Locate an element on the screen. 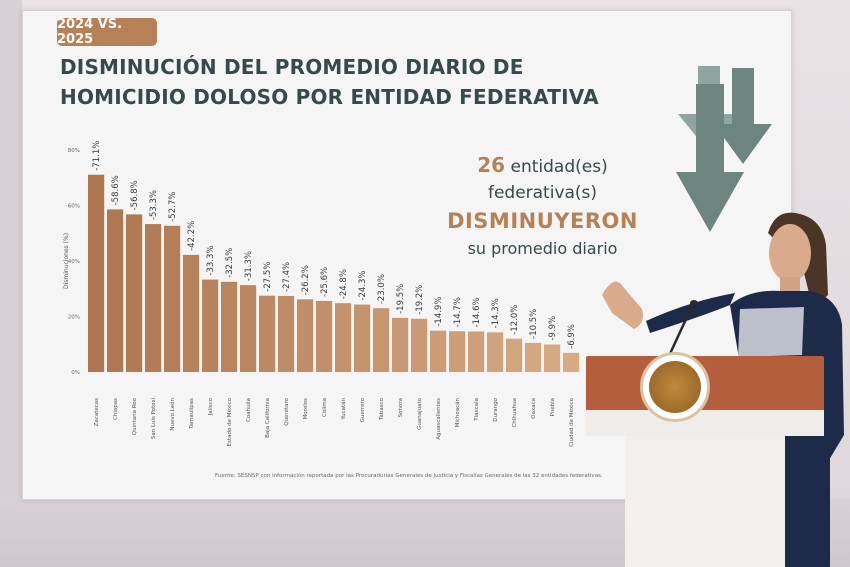  headline-line1-text: entidad(es) federativa(s) is located at coordinates (547, 180).